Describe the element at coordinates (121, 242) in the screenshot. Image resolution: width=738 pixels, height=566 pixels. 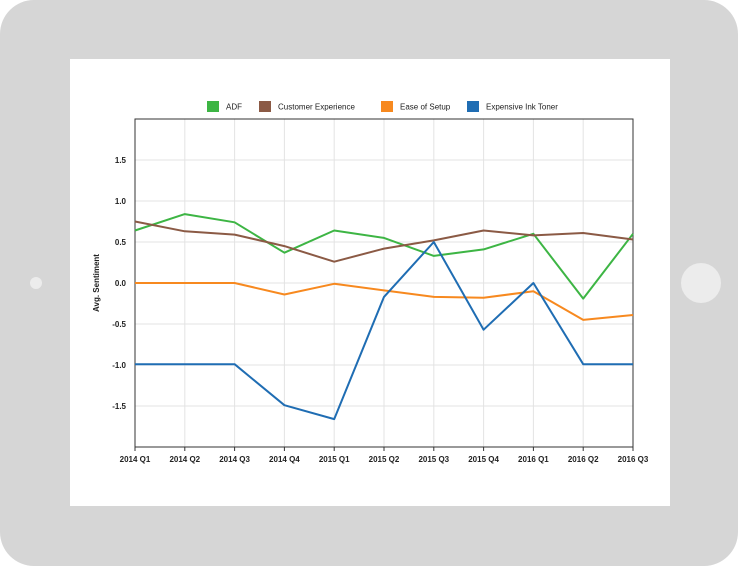
I see `y-tick-label: 0.5` at that location.